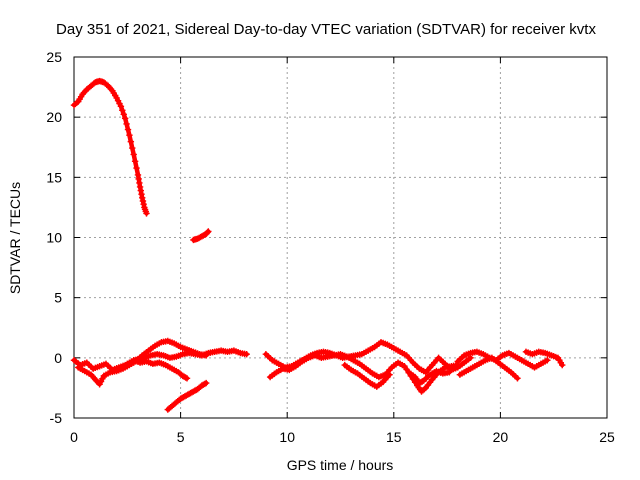  What do you see at coordinates (58, 358) in the screenshot?
I see `y-tick-label: 0` at bounding box center [58, 358].